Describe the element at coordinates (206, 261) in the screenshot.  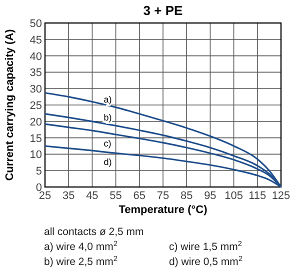
I see `text: d) wire 0,5 mm$^{2}$` at that location.